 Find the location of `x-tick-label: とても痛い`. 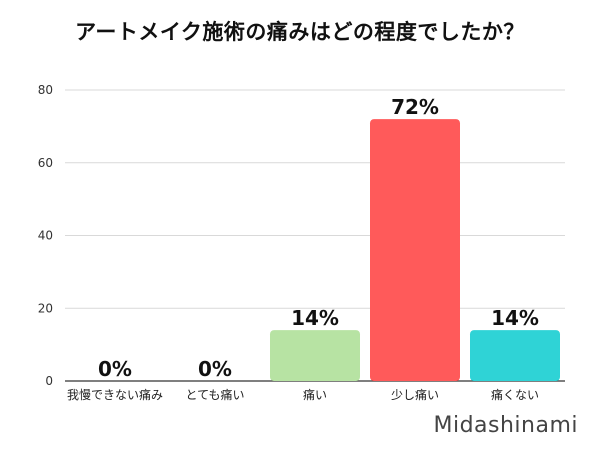

x-tick-label: とても痛い is located at coordinates (214, 394).